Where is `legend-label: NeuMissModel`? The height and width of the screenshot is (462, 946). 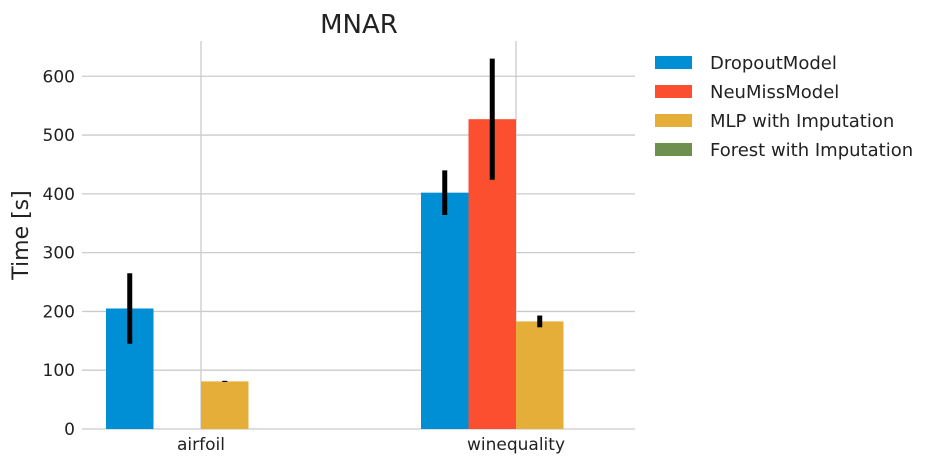 legend-label: NeuMissModel is located at coordinates (774, 92).